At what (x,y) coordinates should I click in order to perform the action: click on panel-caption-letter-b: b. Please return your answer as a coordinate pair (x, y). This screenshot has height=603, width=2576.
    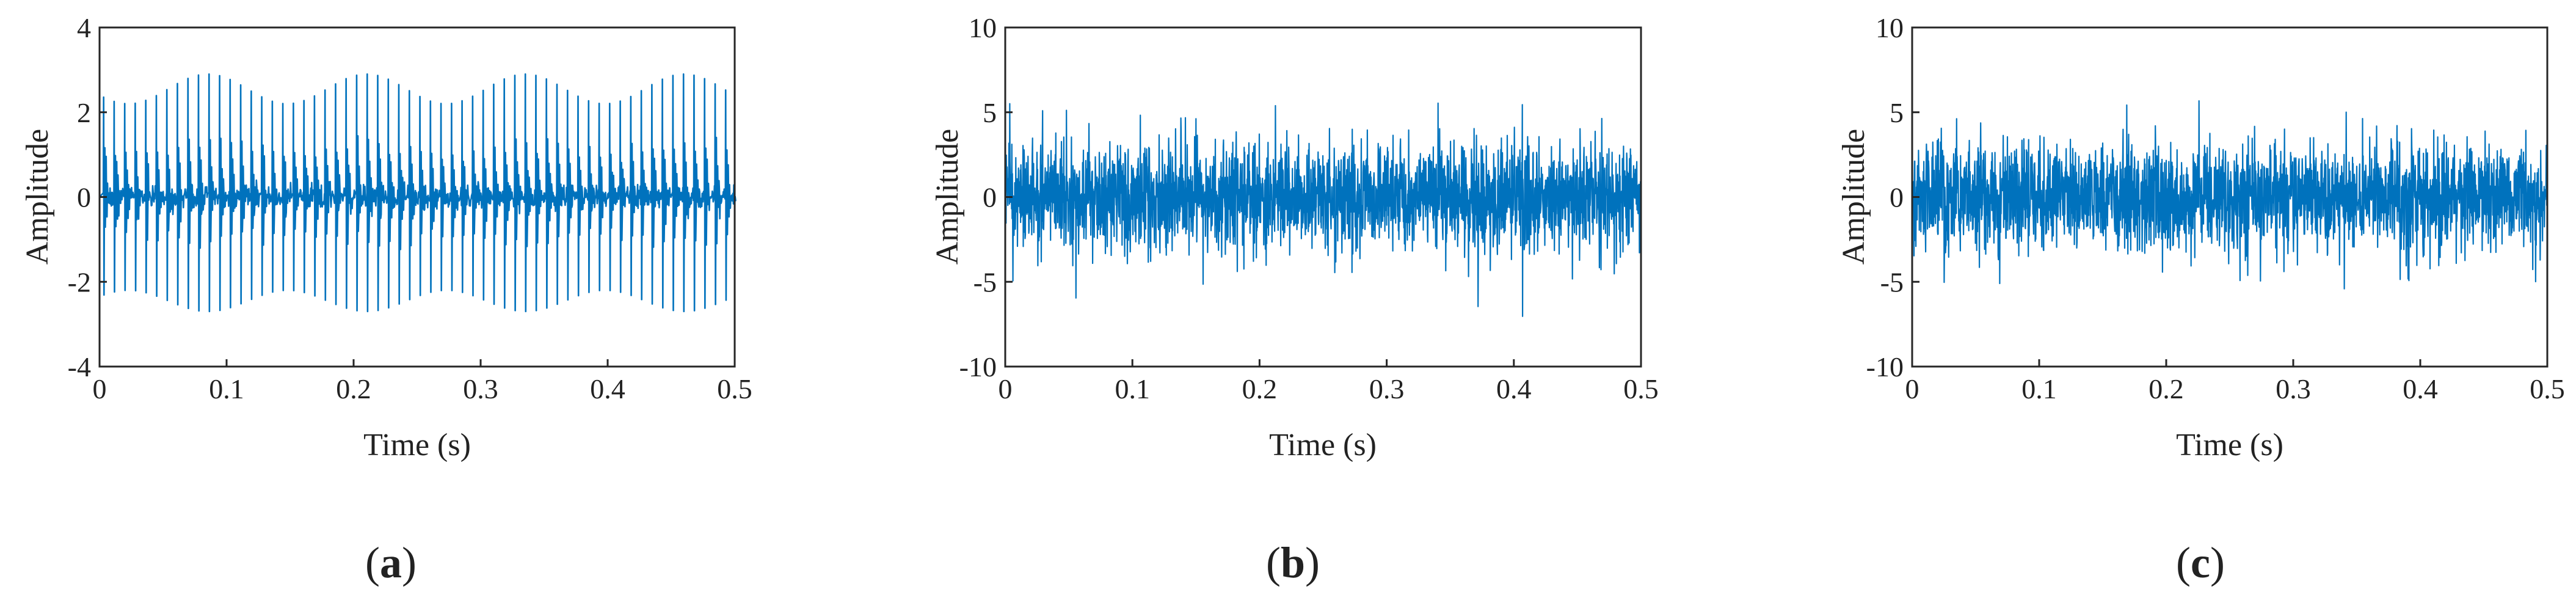
    Looking at the image, I should click on (1293, 562).